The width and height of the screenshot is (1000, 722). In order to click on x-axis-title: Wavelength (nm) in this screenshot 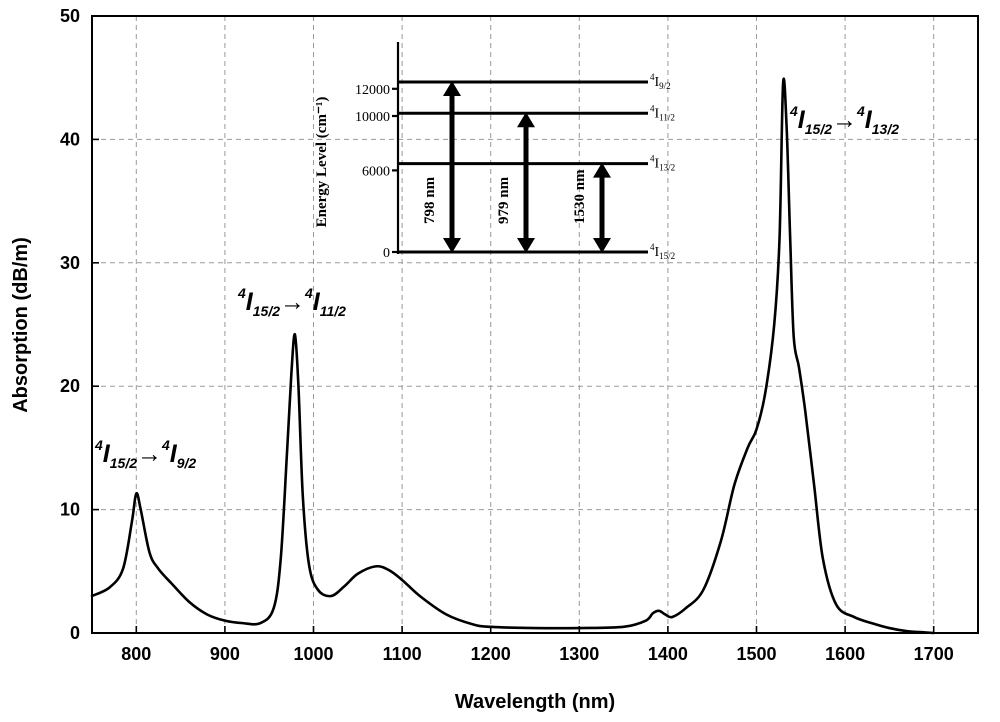, I will do `click(535, 702)`.